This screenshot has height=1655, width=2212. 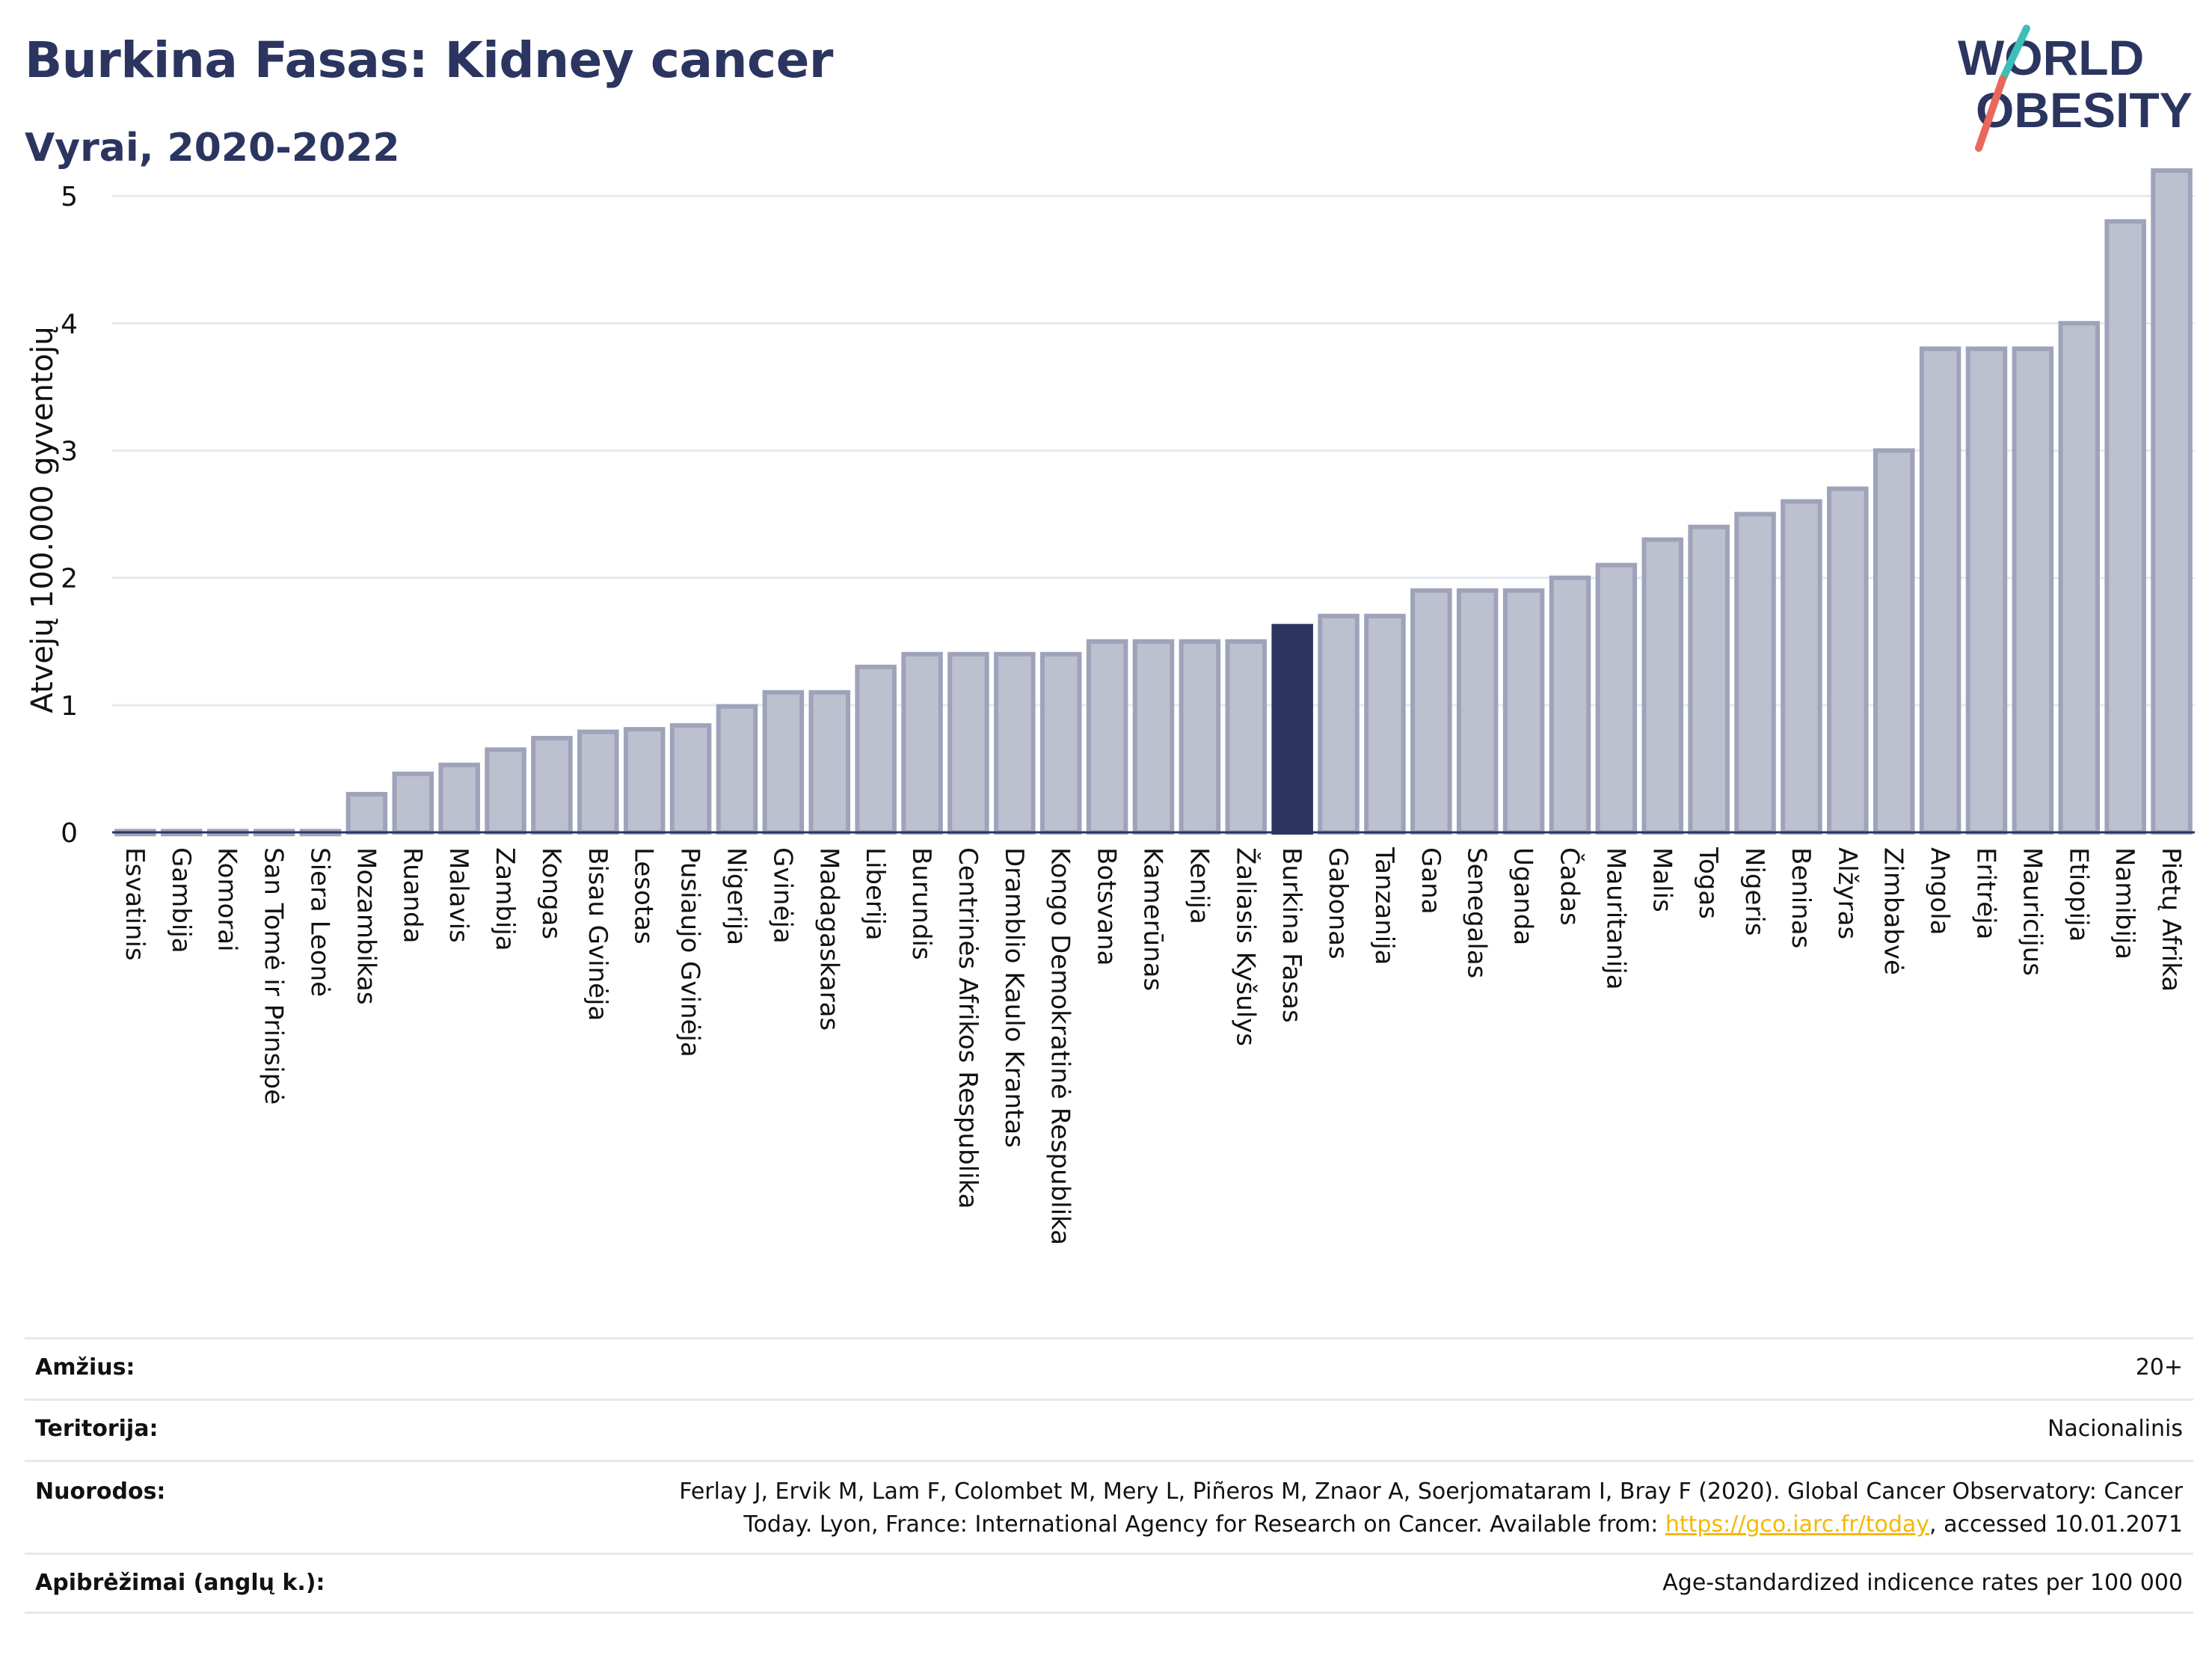 I want to click on x-tick-label: Ruanda, so click(x=412, y=895).